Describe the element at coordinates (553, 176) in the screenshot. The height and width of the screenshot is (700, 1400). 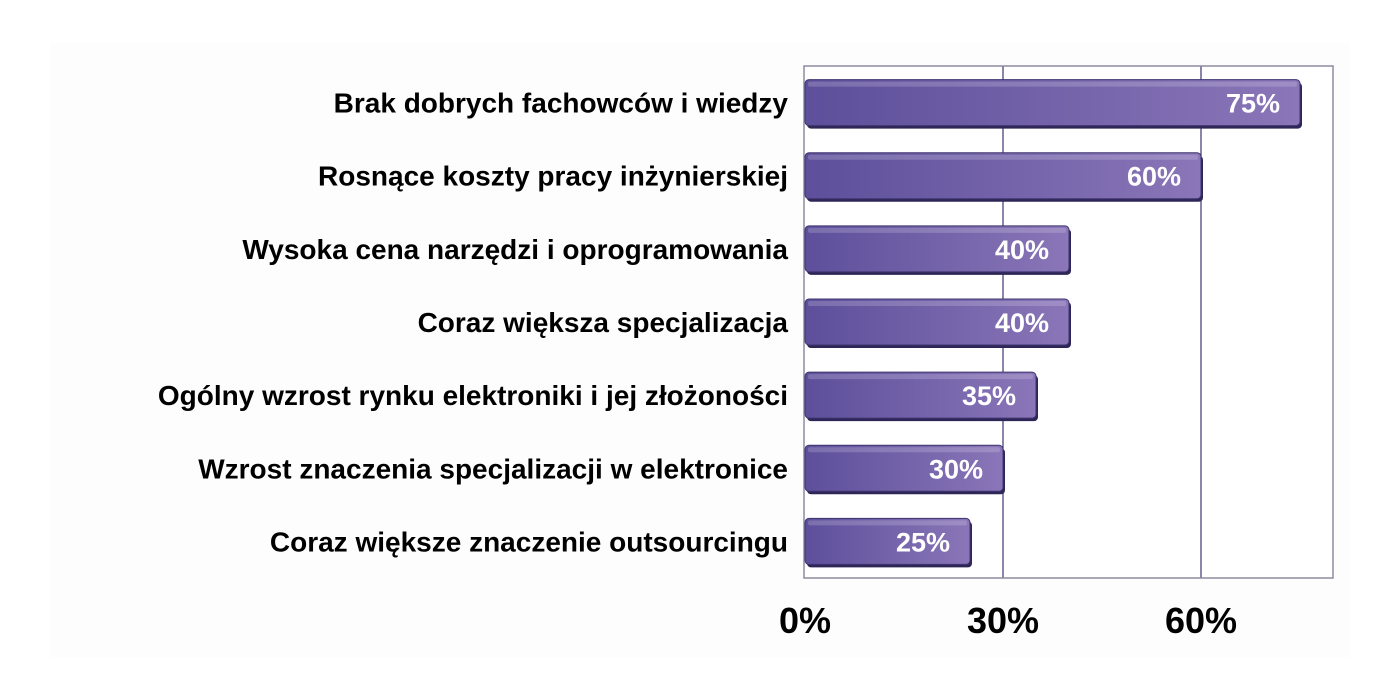
I see `category-label: Rosnące koszty pracy inżynierskiej` at that location.